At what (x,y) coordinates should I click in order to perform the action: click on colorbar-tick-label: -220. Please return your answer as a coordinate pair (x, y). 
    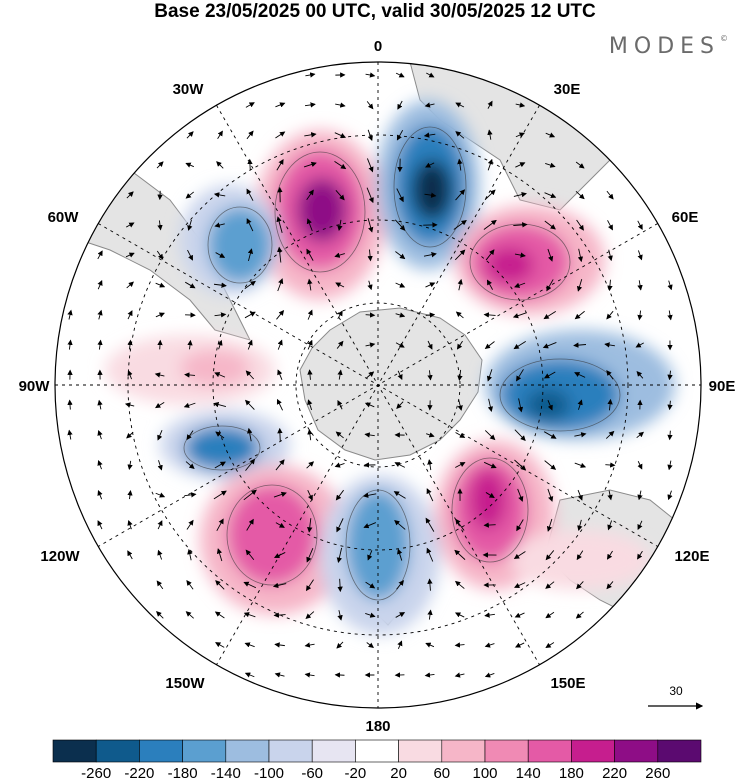
    Looking at the image, I should click on (139, 773).